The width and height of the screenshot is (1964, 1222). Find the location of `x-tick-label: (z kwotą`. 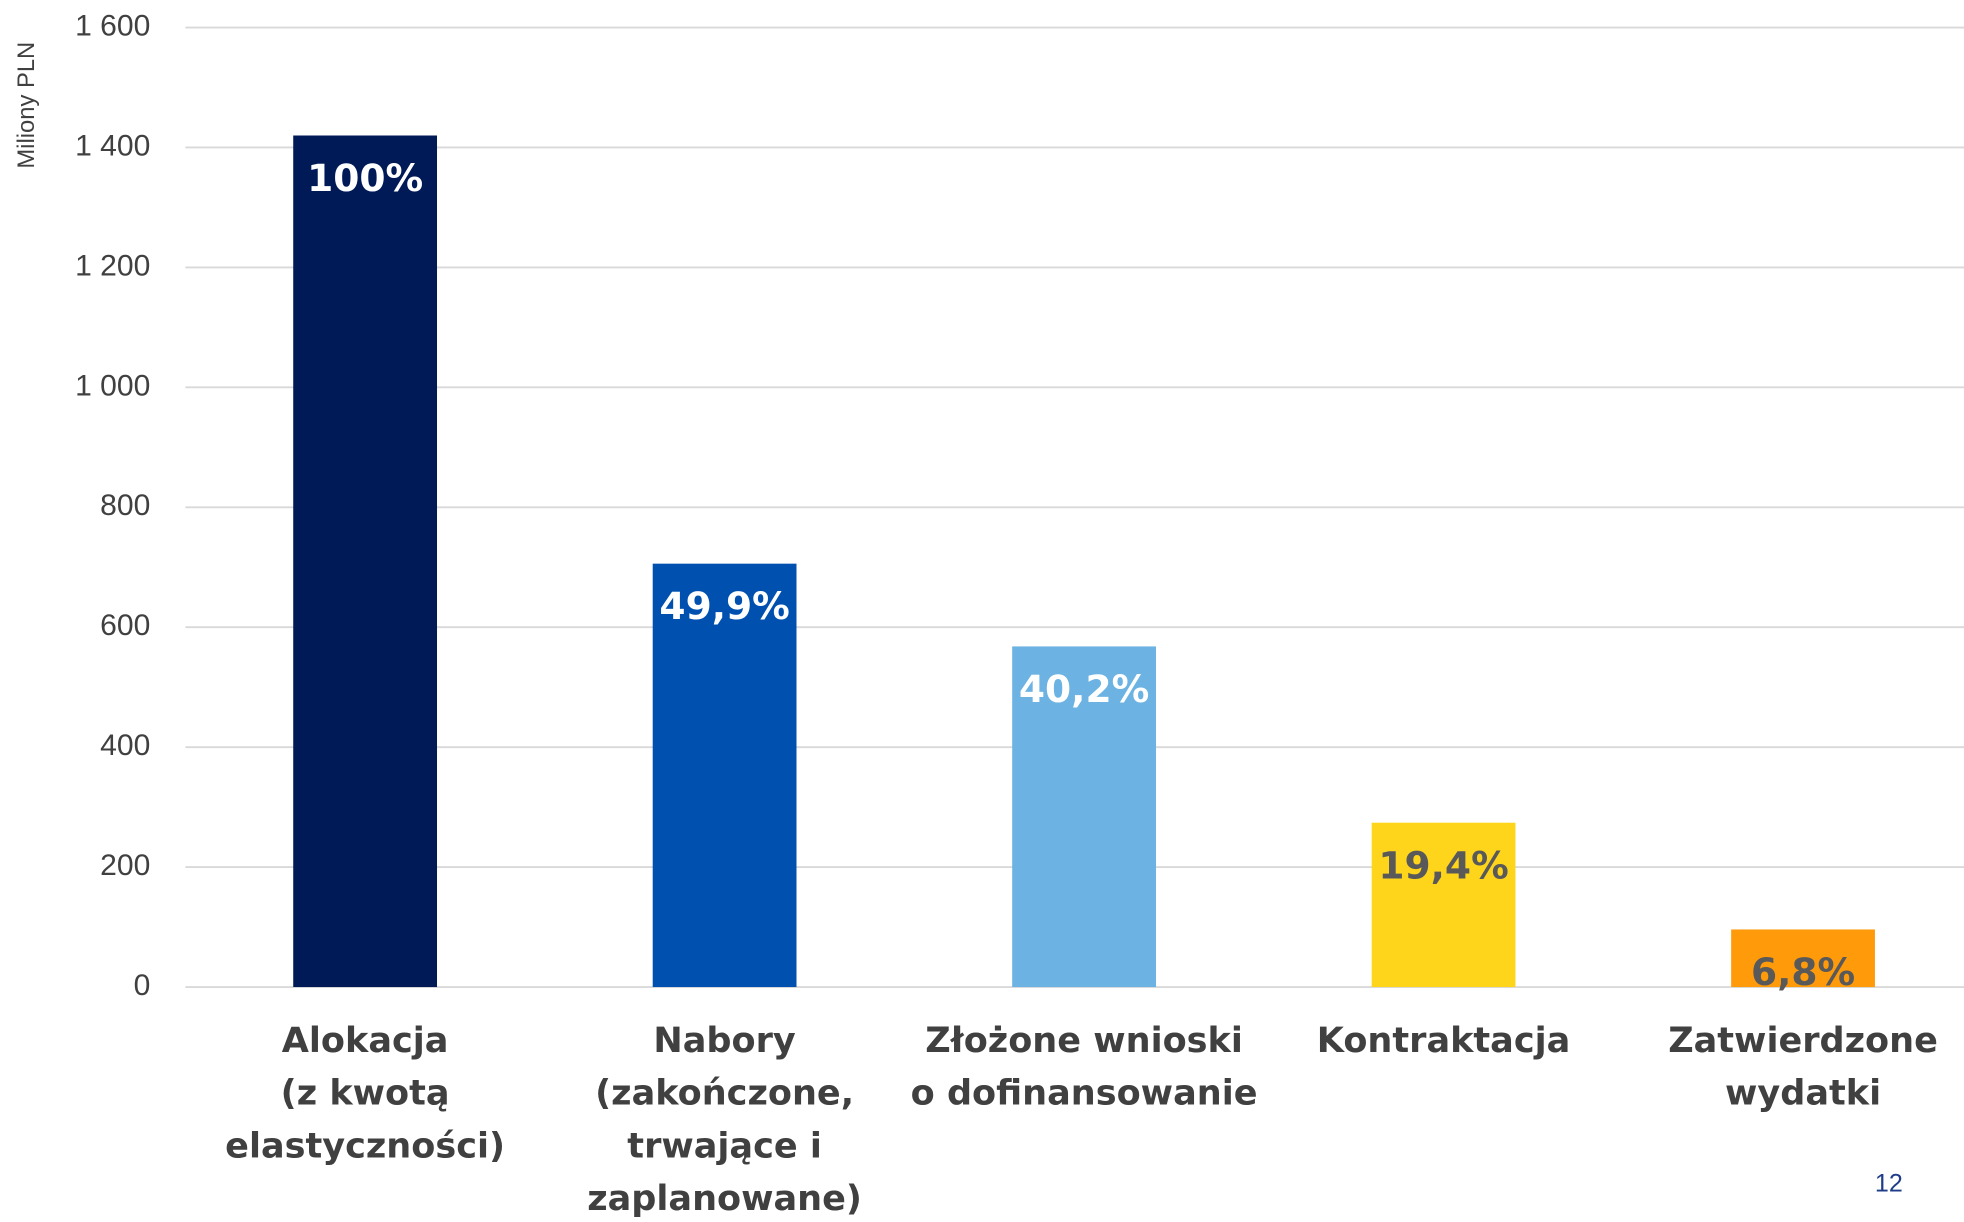

x-tick-label: (z kwotą is located at coordinates (365, 1093).